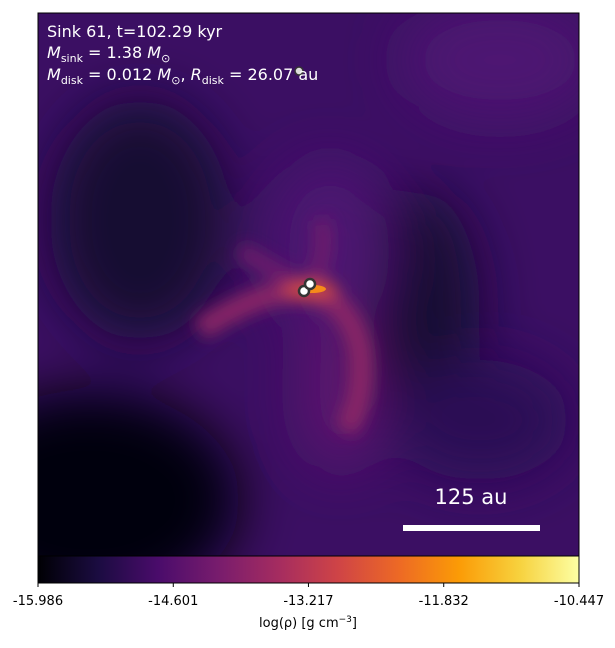 This screenshot has width=615, height=648. I want to click on tick-label: -15.986, so click(38, 601).